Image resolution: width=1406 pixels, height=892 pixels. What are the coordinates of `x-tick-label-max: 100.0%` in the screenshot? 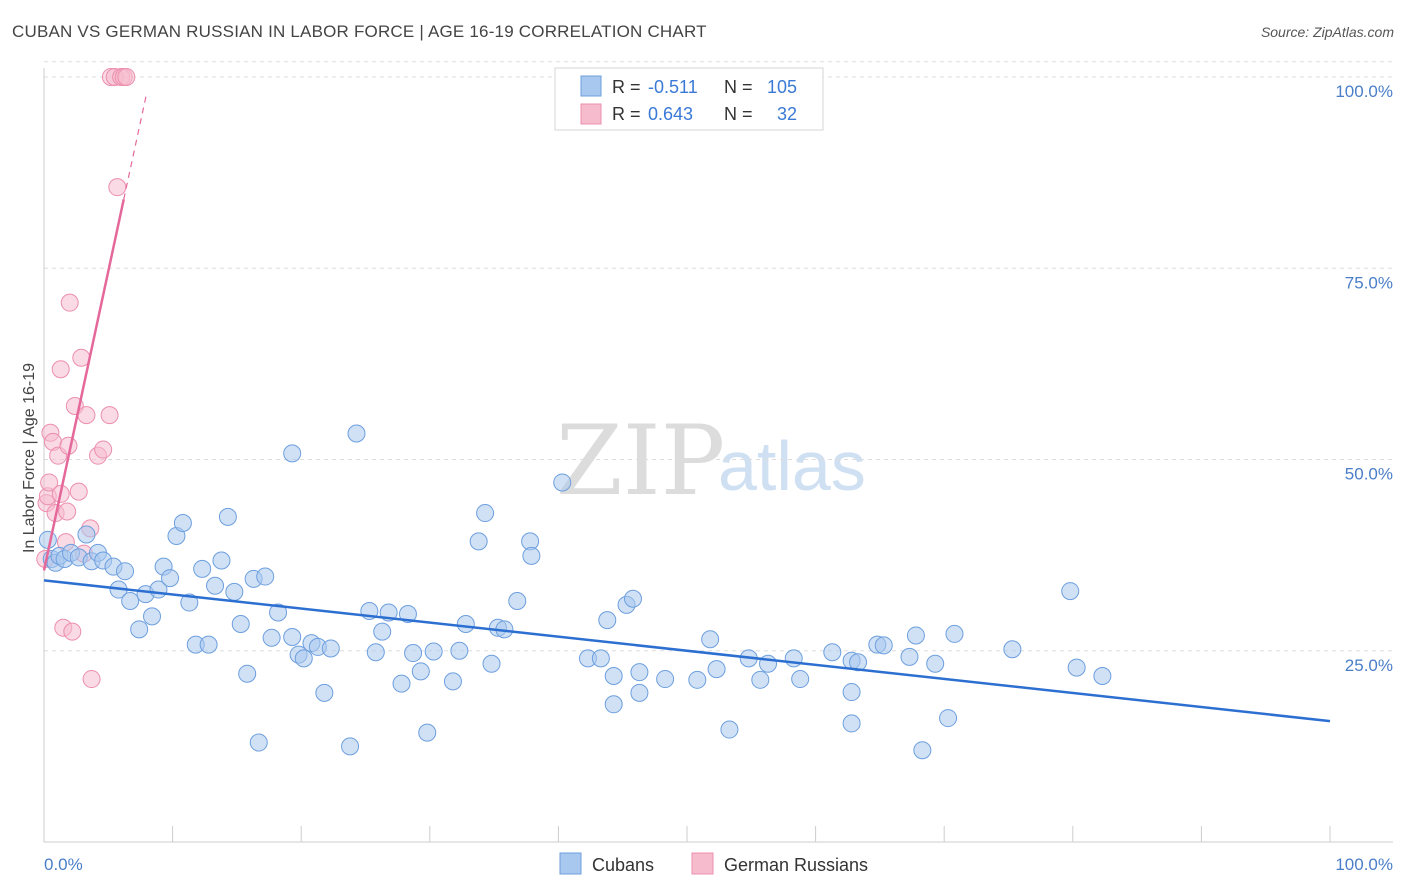 It's located at (1364, 864).